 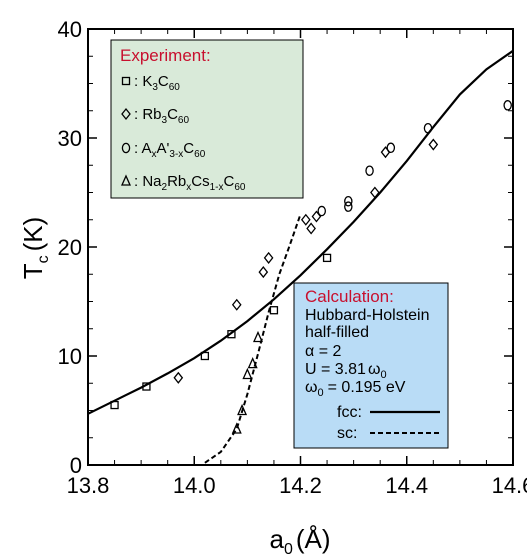 I want to click on calculation-line4-sub: 0, so click(x=383, y=375).